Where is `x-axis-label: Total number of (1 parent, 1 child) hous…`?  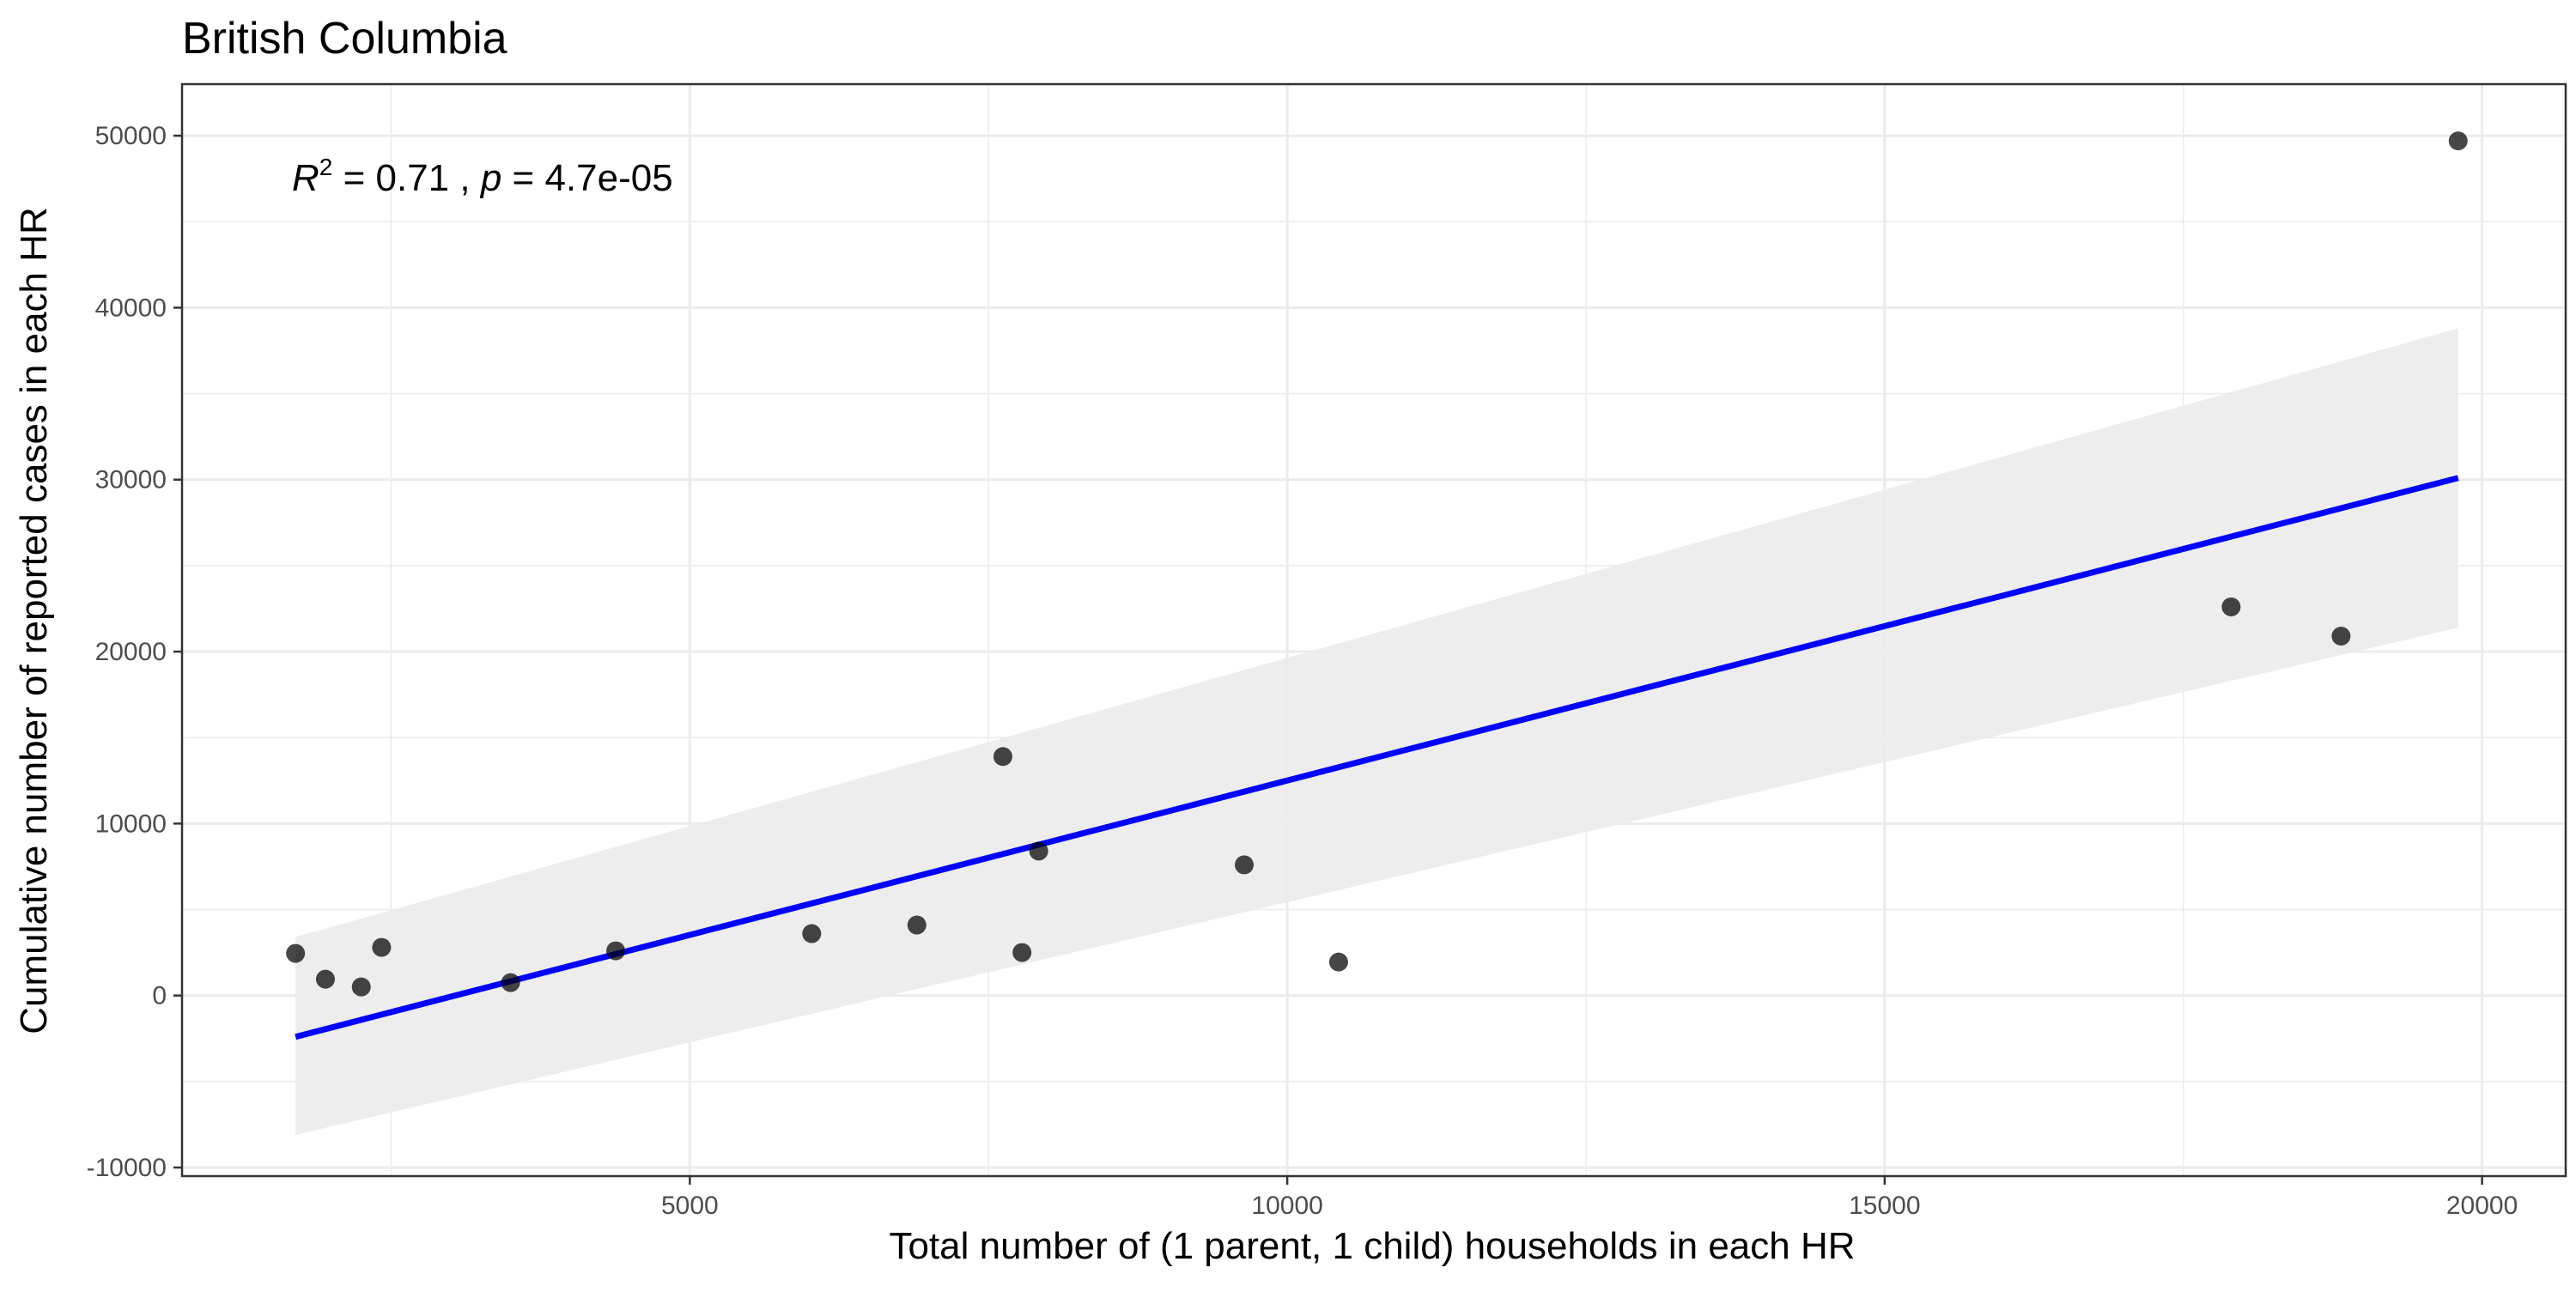
x-axis-label: Total number of (1 parent, 1 child) hous… is located at coordinates (1372, 1246).